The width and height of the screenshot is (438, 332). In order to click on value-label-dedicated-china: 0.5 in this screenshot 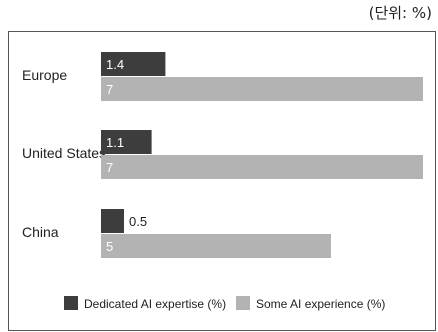, I will do `click(138, 221)`.